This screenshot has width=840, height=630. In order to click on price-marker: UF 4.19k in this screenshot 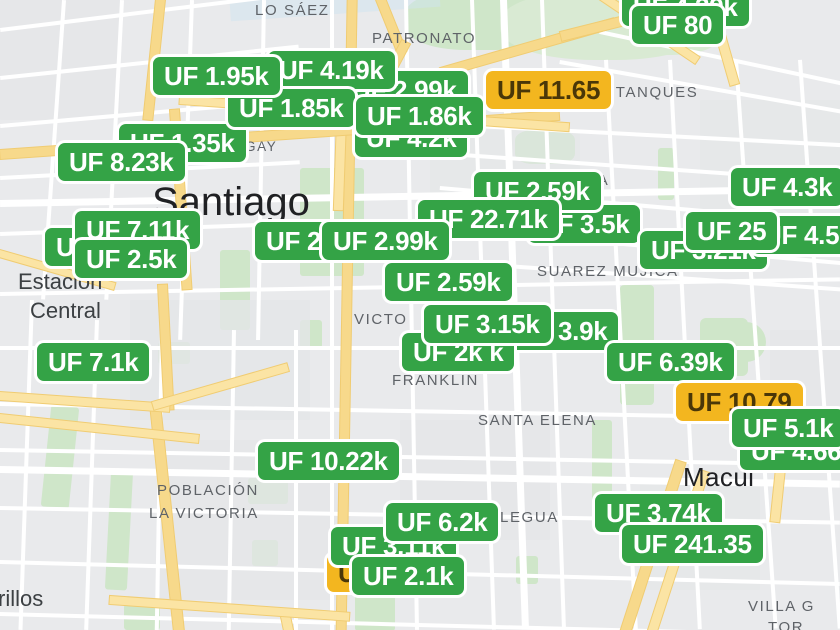, I will do `click(331, 70)`.